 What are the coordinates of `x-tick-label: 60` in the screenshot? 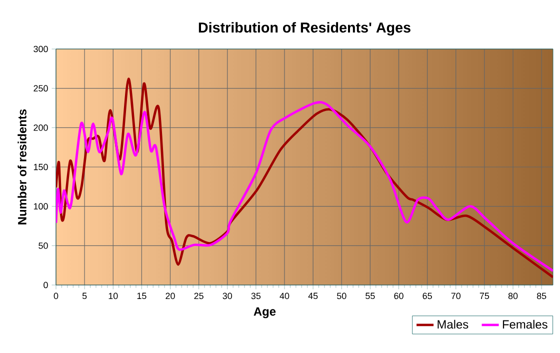 It's located at (399, 296).